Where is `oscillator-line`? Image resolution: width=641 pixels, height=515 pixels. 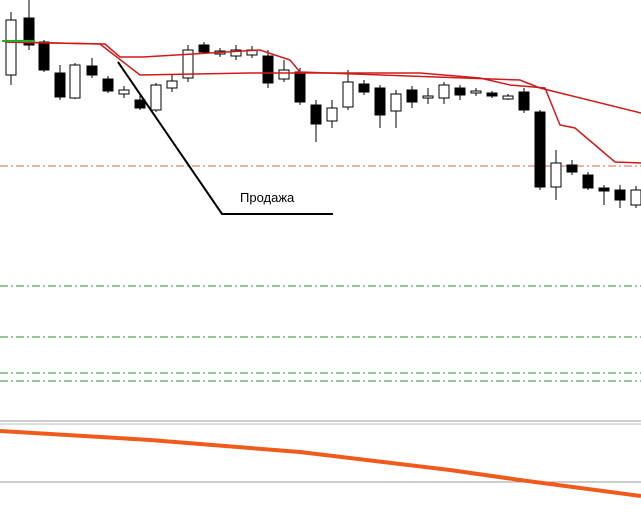 oscillator-line is located at coordinates (320, 463).